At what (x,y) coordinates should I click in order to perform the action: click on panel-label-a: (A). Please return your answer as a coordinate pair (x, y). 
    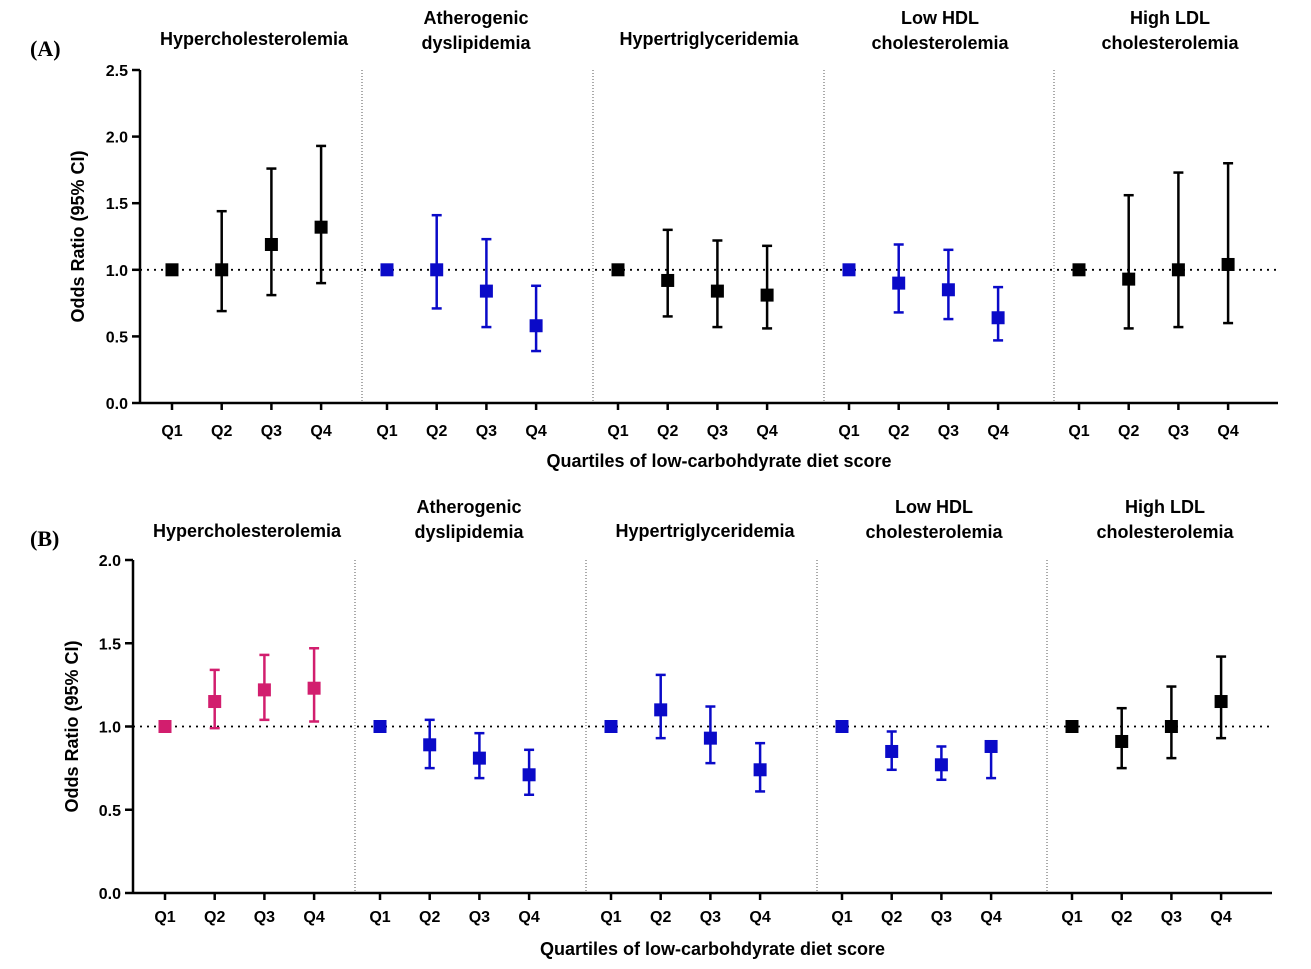
    Looking at the image, I should click on (45, 48).